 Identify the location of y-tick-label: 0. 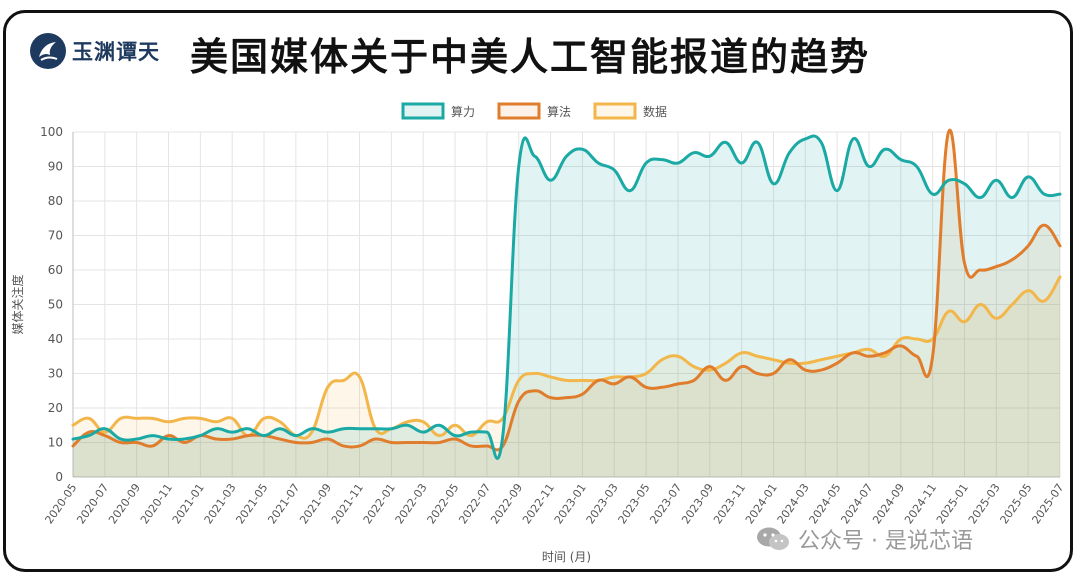
(59, 477).